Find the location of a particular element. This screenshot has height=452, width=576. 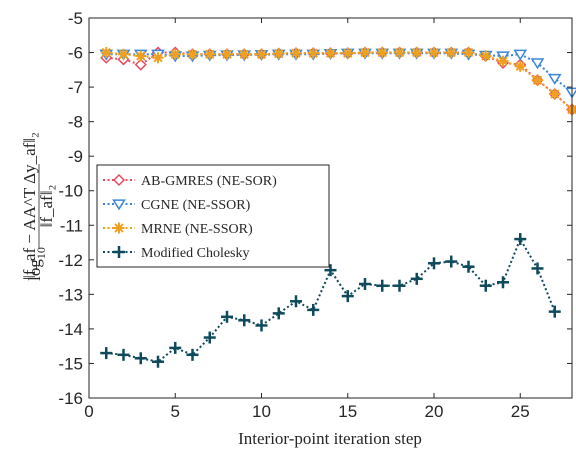

y-tick-label: -13 is located at coordinates (70, 294).